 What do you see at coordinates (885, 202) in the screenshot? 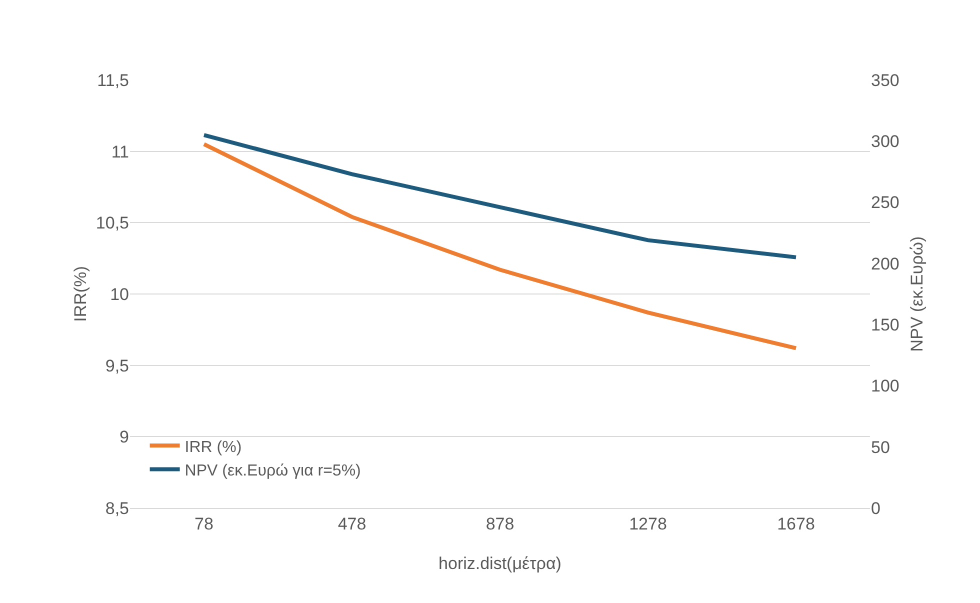
I see `y2-tick-label: 250` at bounding box center [885, 202].